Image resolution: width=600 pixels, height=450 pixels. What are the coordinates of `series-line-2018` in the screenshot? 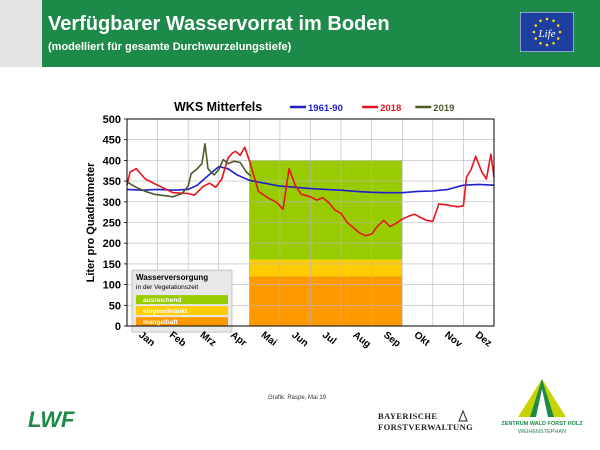 It's located at (310, 191).